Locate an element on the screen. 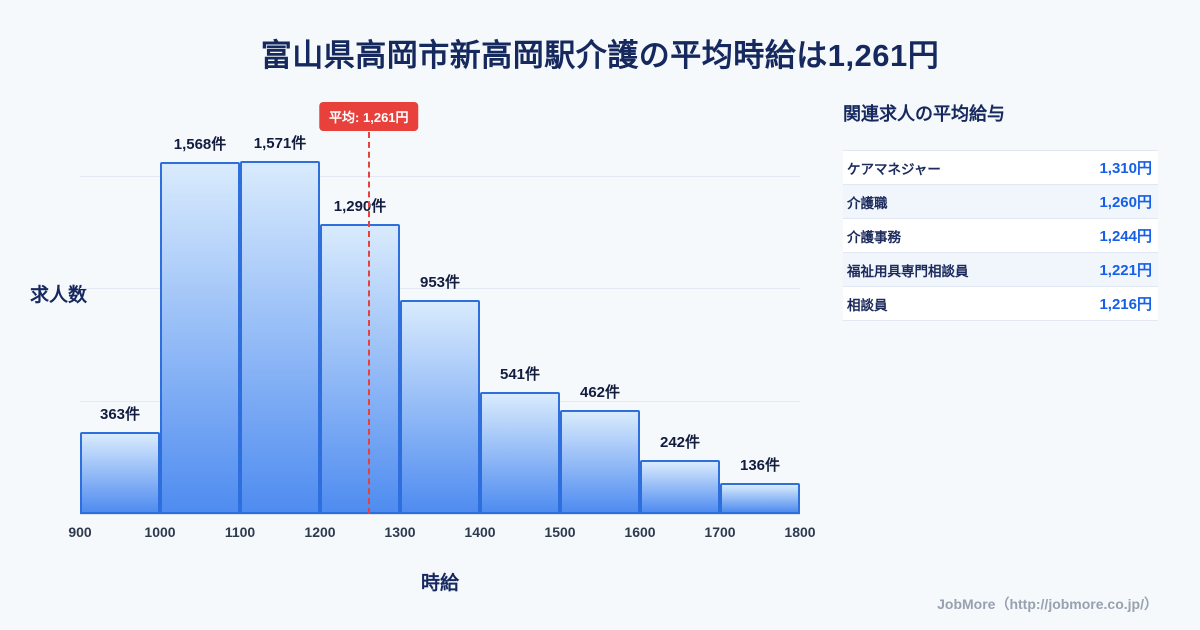 The image size is (1200, 630). job-title: 相談員 is located at coordinates (867, 305).